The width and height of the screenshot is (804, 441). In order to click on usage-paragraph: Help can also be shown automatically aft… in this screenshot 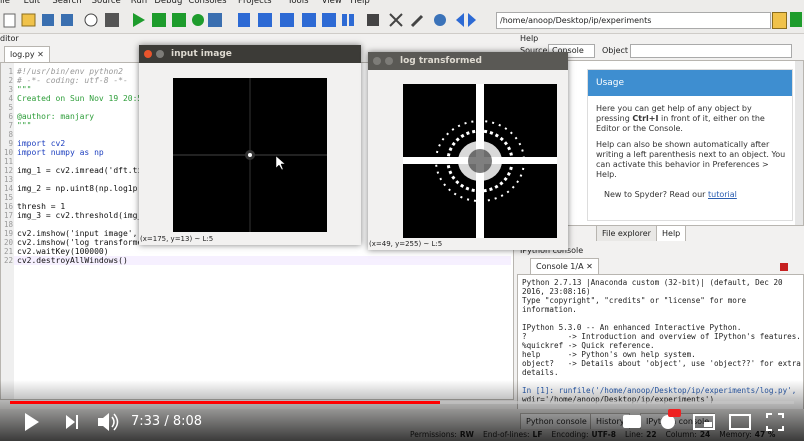, I will do `click(691, 159)`.